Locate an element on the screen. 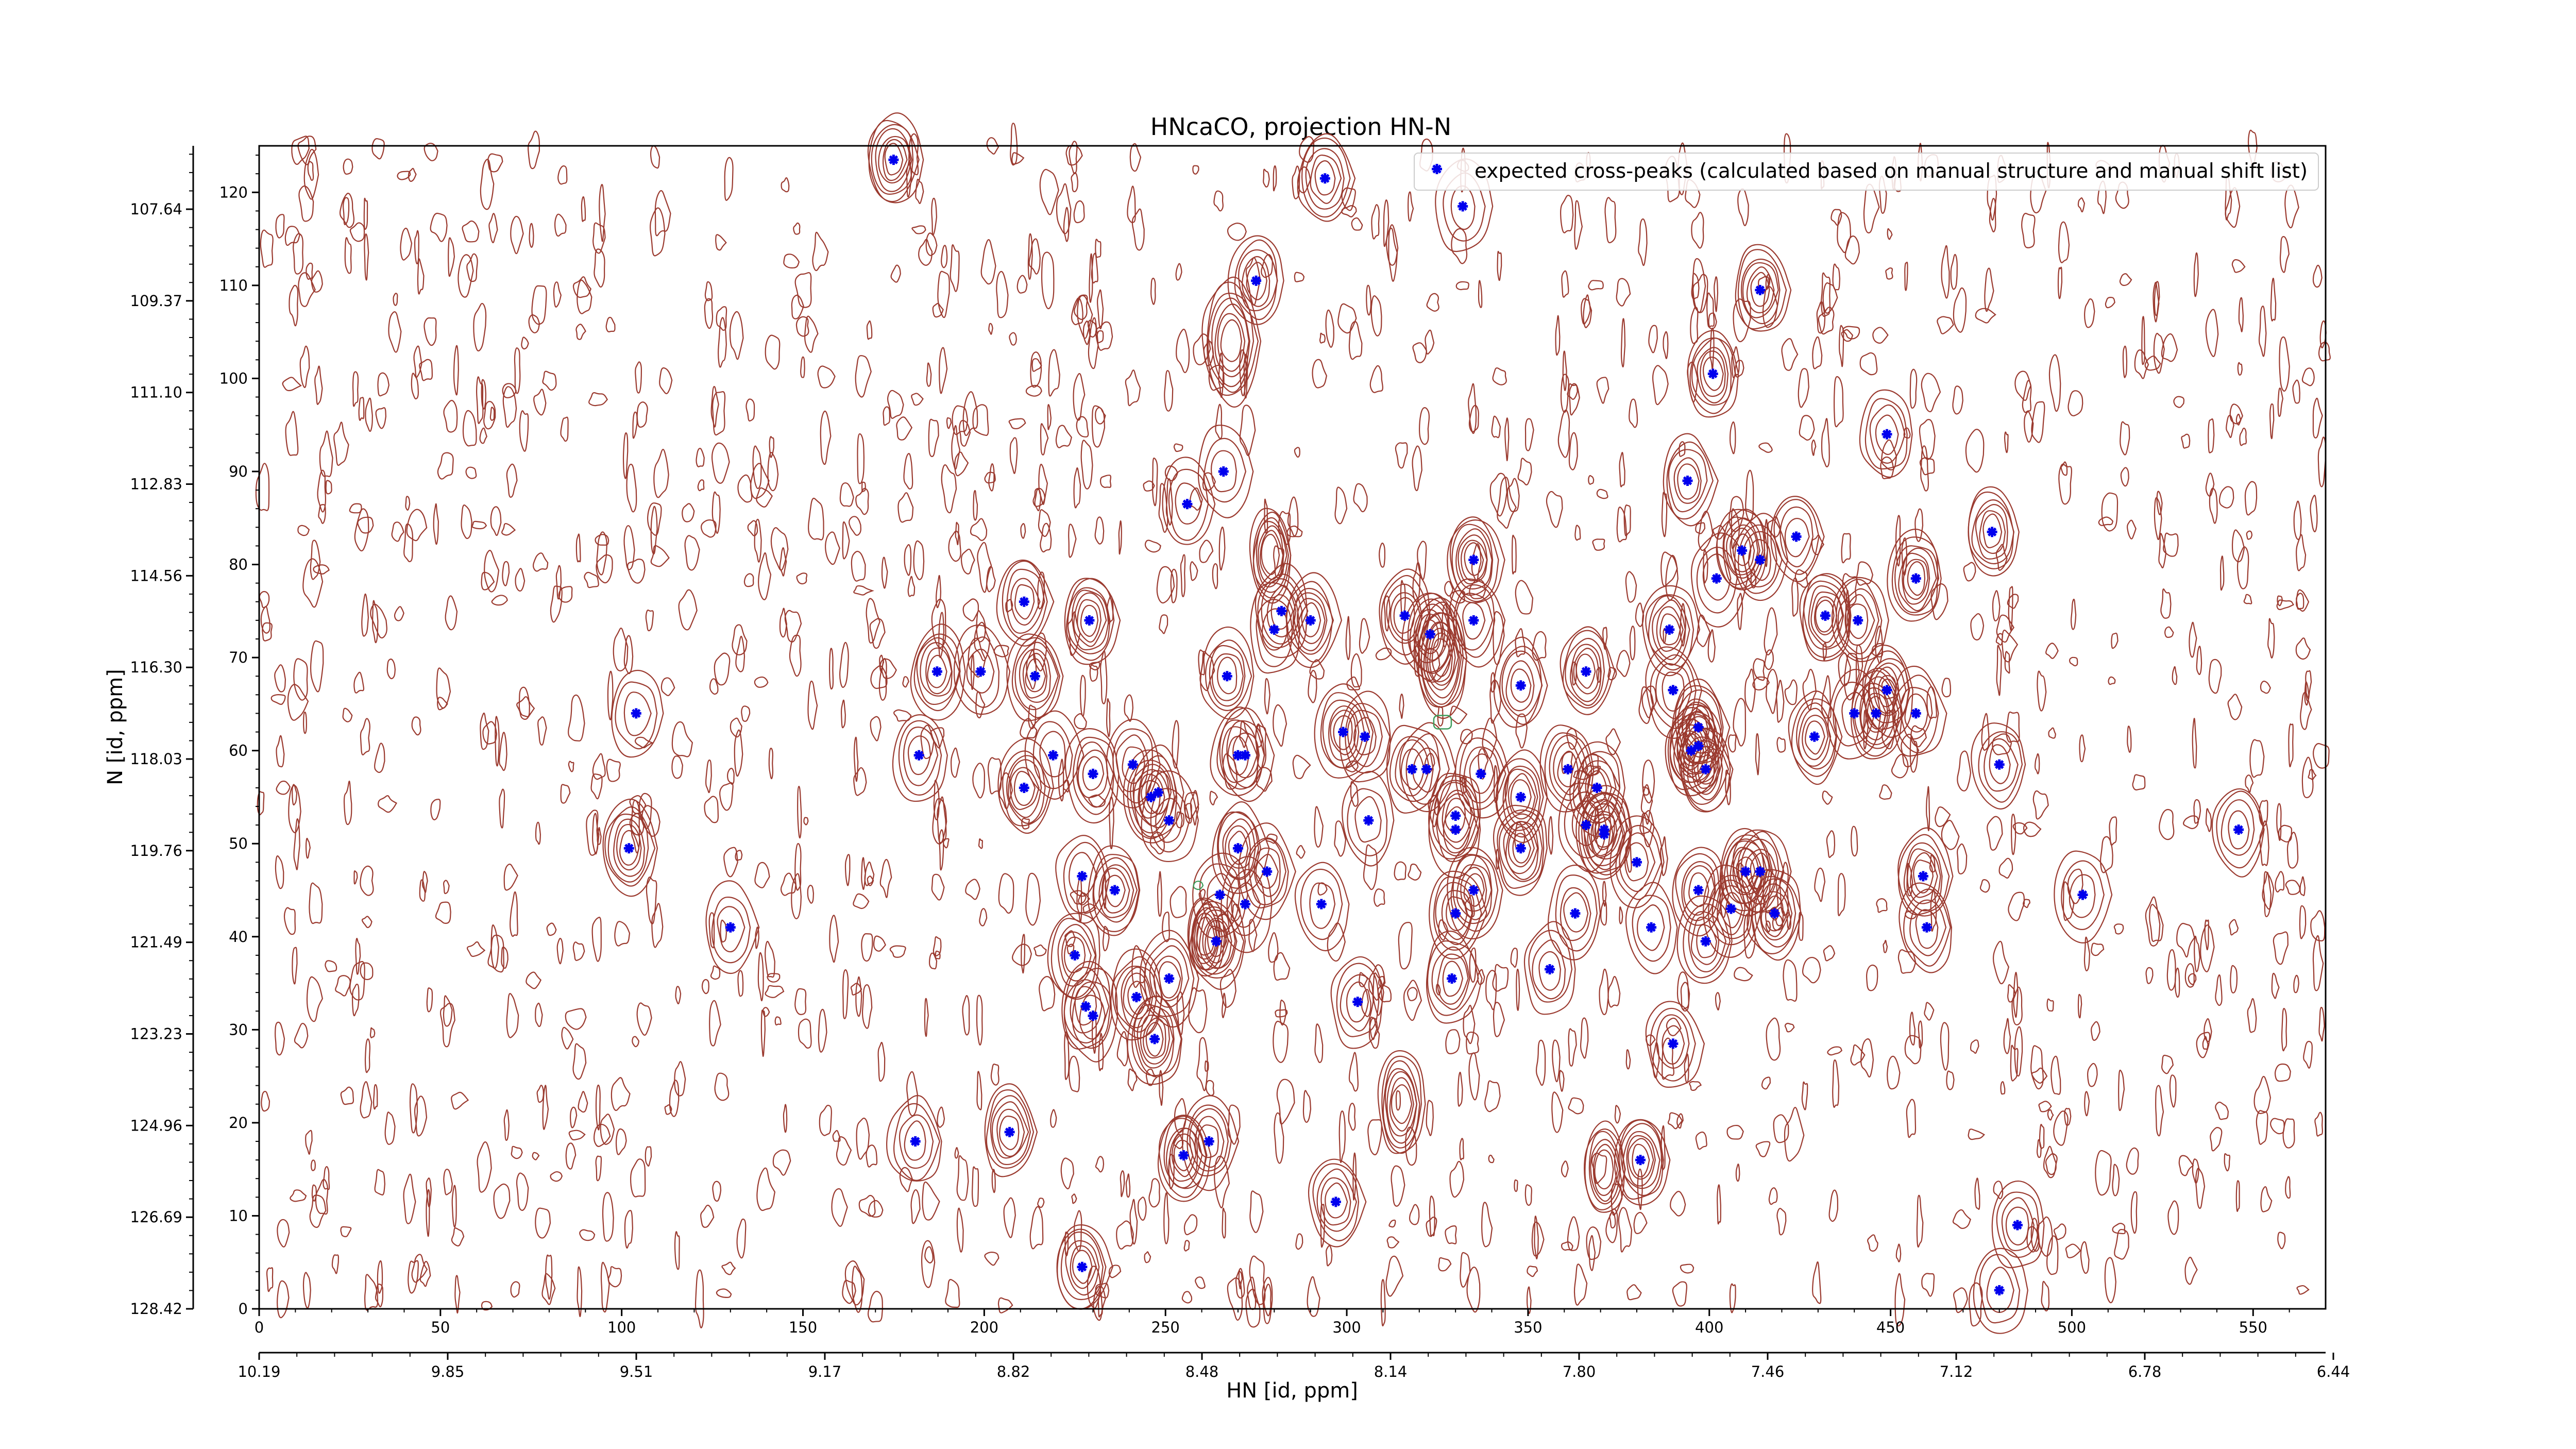 This screenshot has width=2576, height=1449. x2-tick-label: 7.46 is located at coordinates (1768, 1371).